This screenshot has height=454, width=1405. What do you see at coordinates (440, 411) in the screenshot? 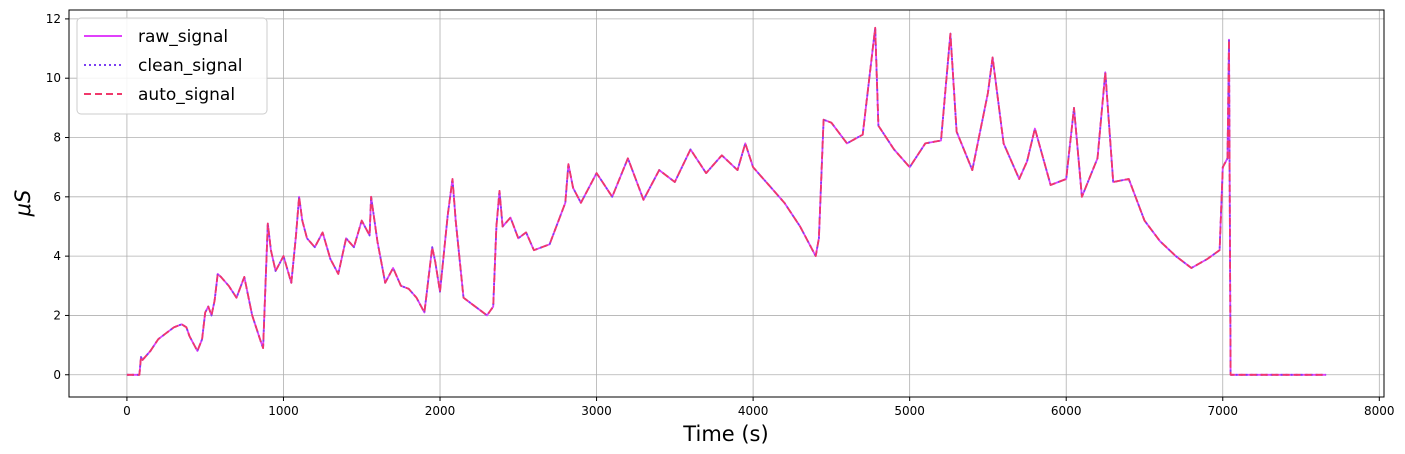
I see `x-tick-label: 2000` at bounding box center [440, 411].